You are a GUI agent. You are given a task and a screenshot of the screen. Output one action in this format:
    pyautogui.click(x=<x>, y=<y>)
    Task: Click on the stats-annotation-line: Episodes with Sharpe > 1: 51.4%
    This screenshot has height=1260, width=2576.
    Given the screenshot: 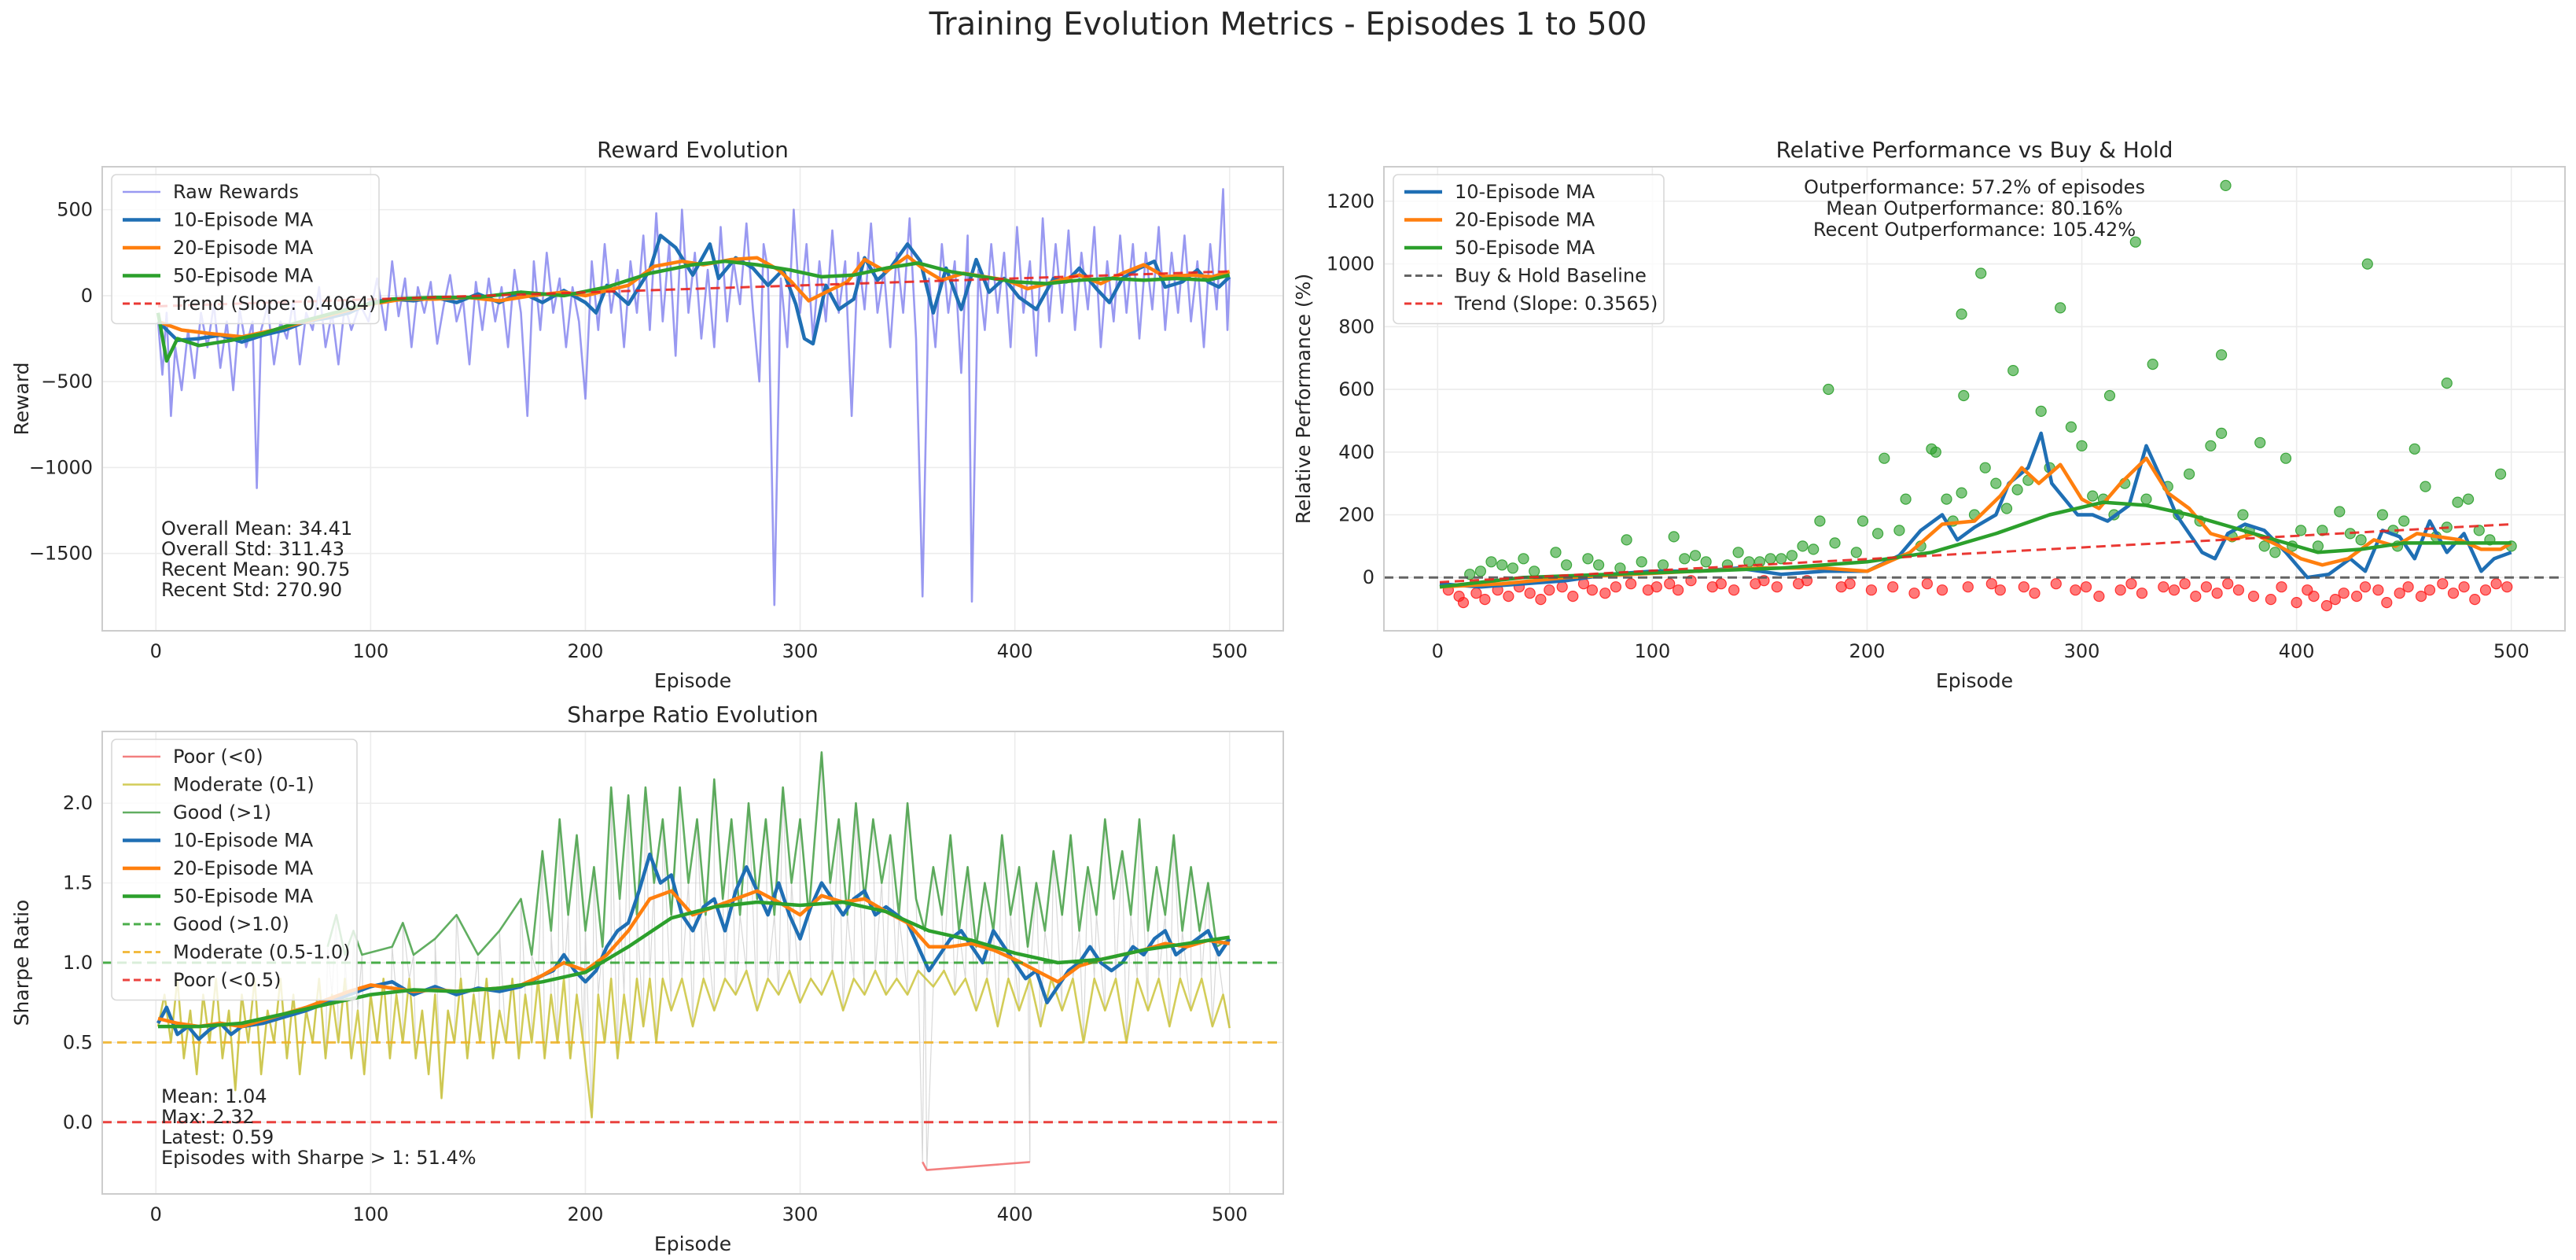 What is the action you would take?
    pyautogui.click(x=319, y=1158)
    